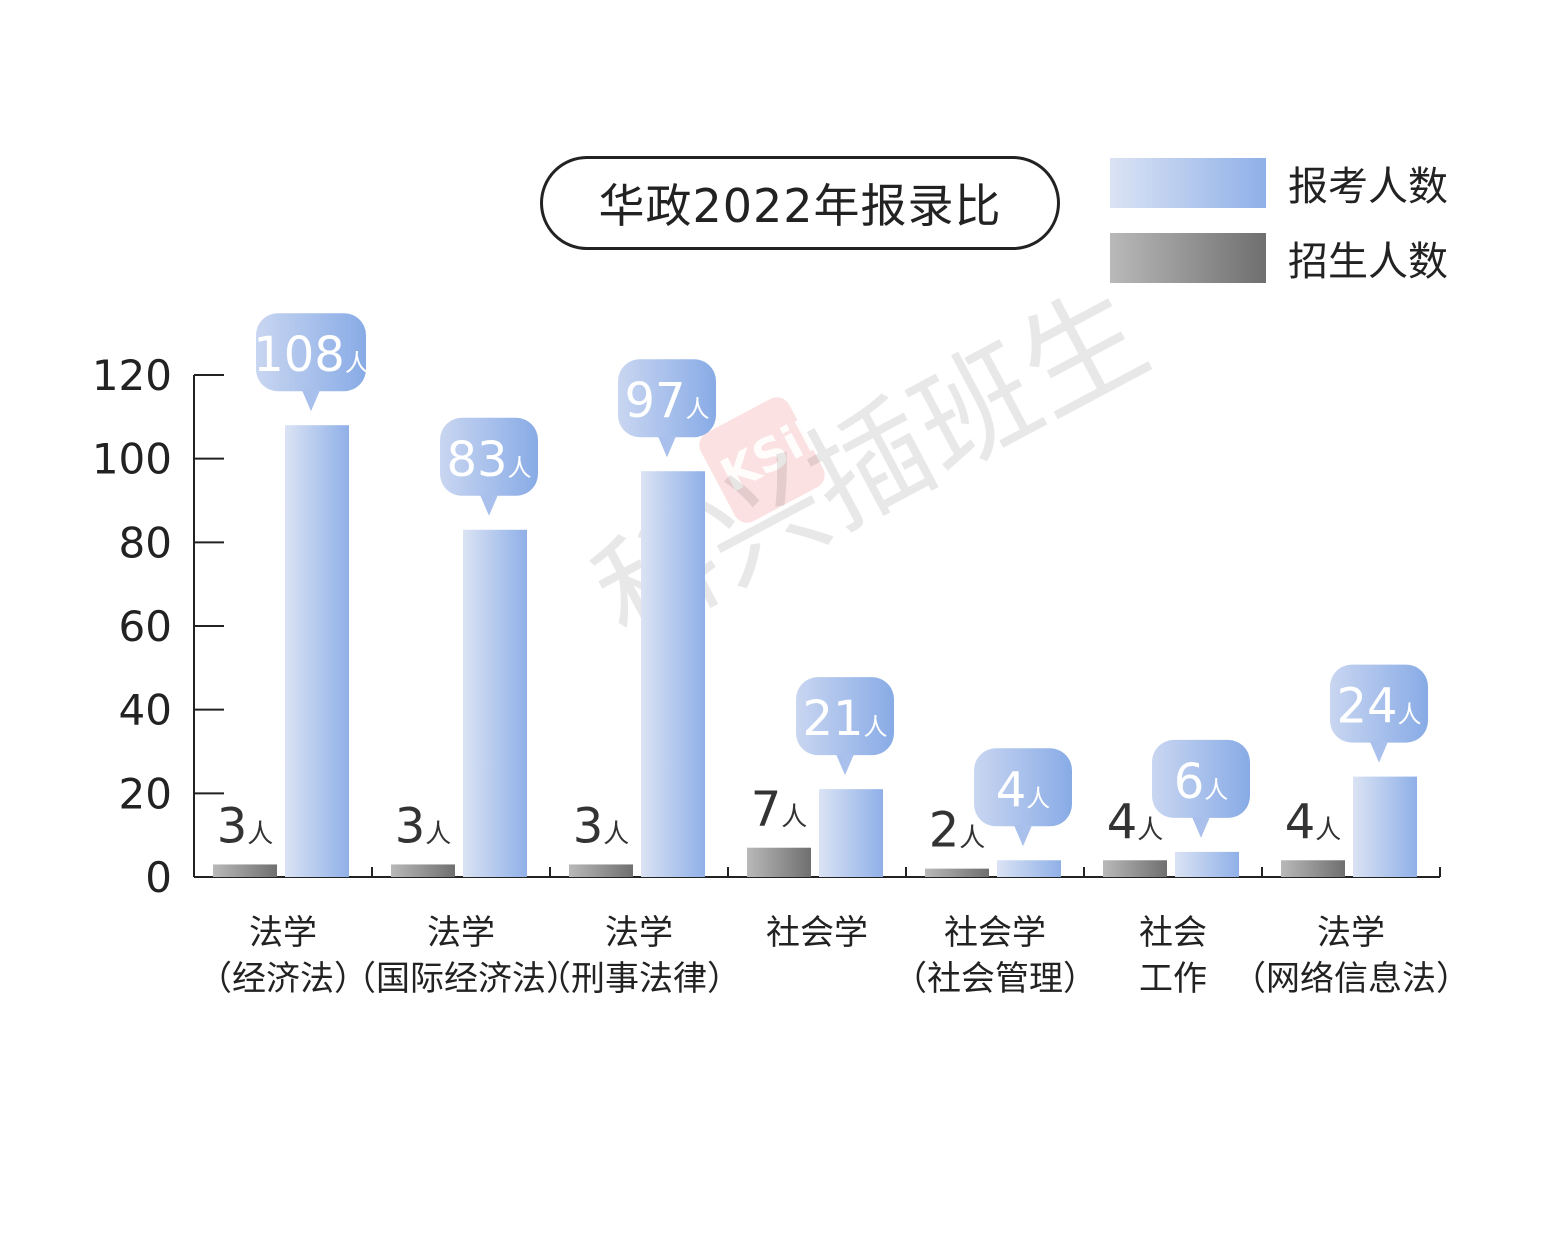 Image resolution: width=1563 pixels, height=1250 pixels. I want to click on legend-swatch-apply, so click(1188, 183).